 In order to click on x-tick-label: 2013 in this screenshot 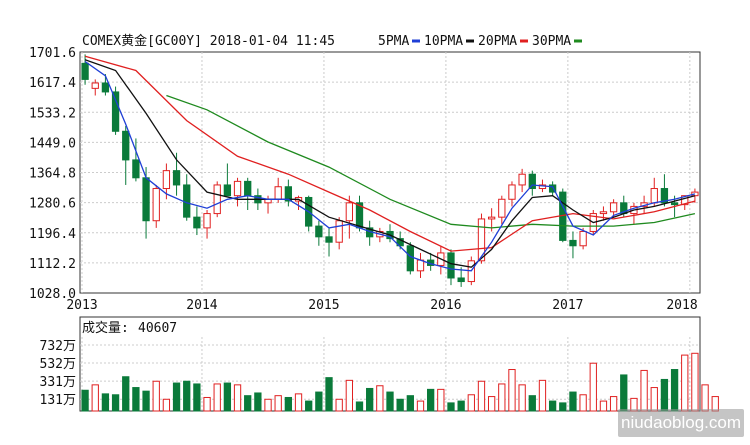, I will do `click(81, 305)`.